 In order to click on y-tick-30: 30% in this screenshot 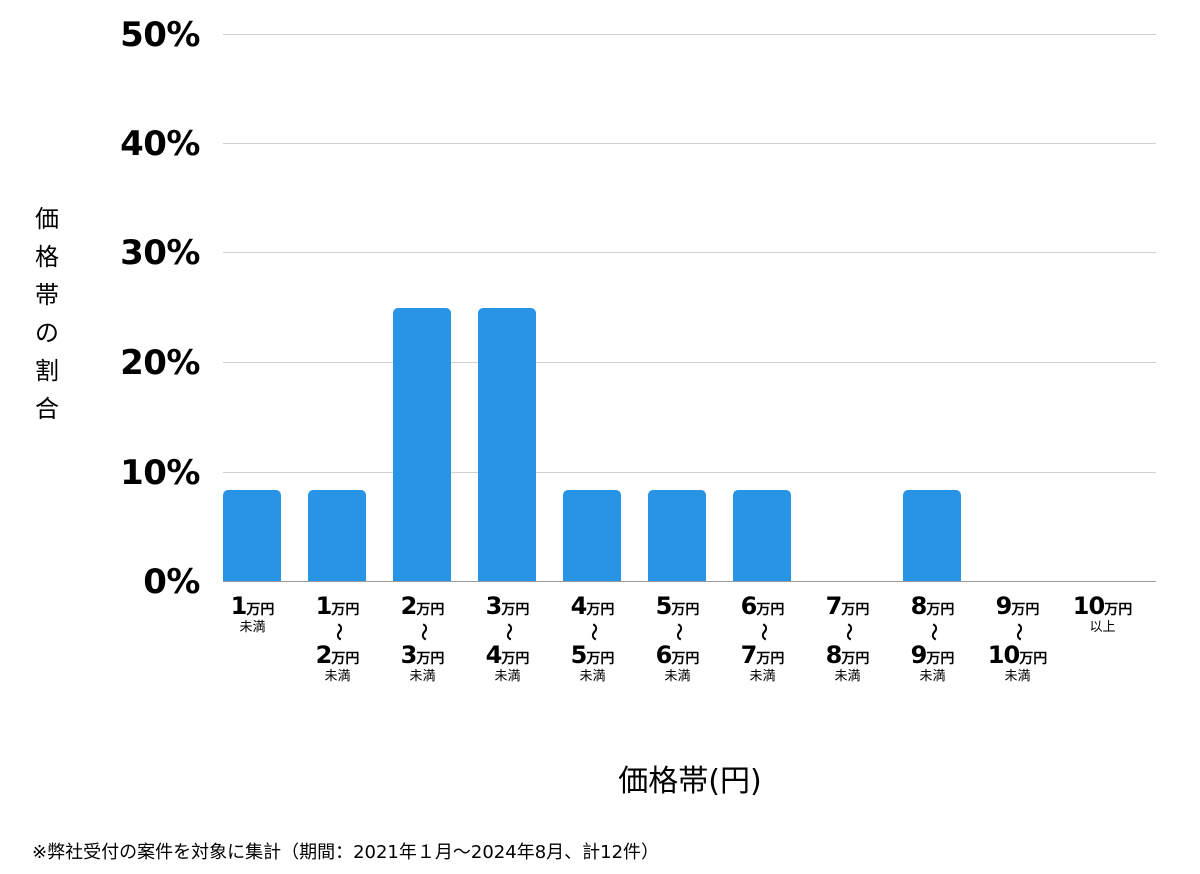, I will do `click(160, 253)`.